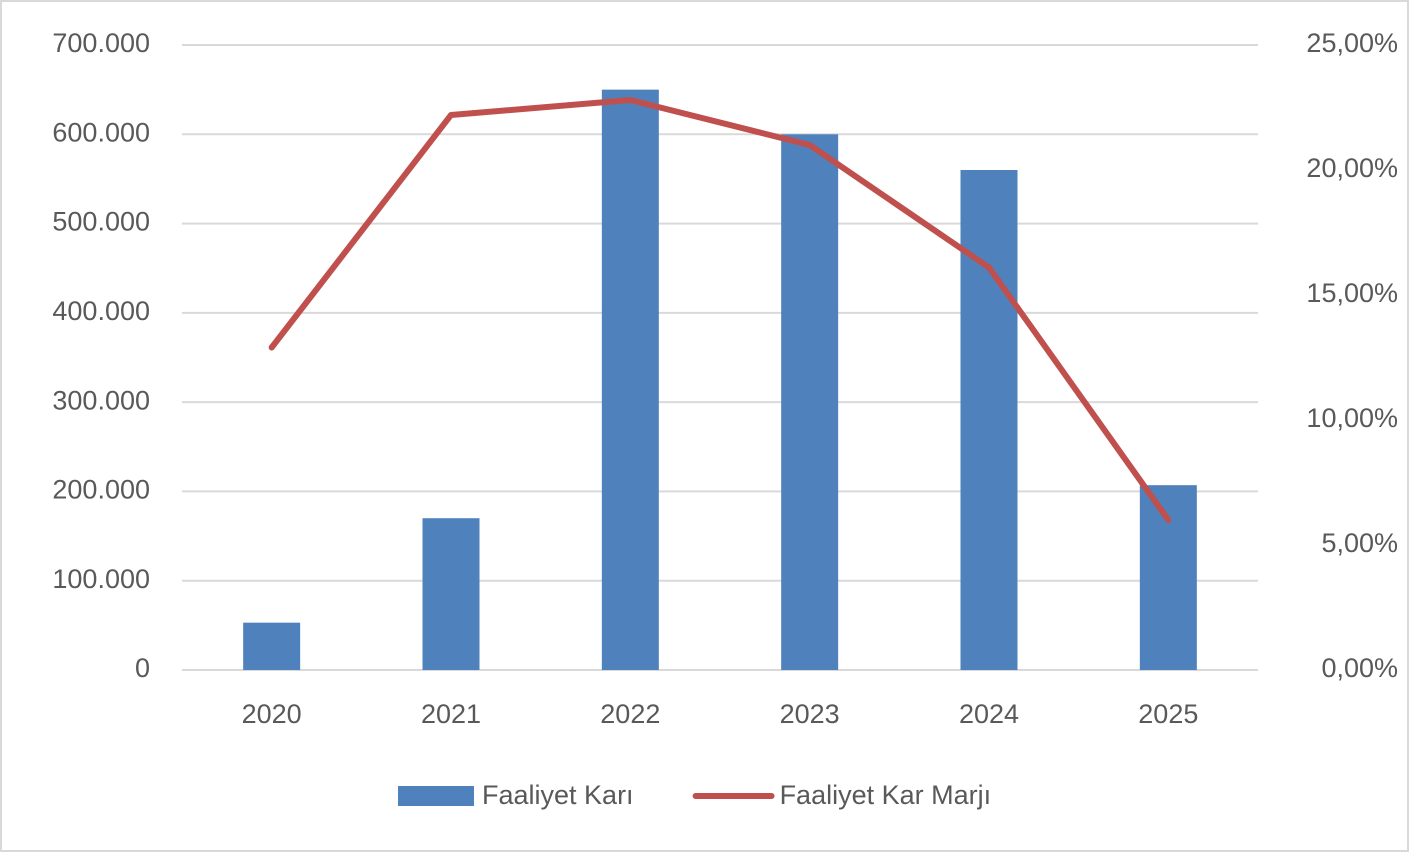 This screenshot has height=852, width=1409. What do you see at coordinates (101, 132) in the screenshot?
I see `y-tick-label: 600.000` at bounding box center [101, 132].